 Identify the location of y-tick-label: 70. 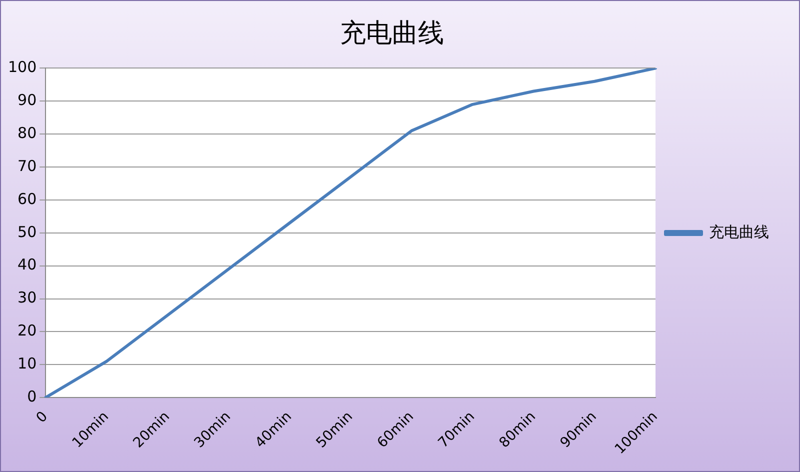
(27, 165).